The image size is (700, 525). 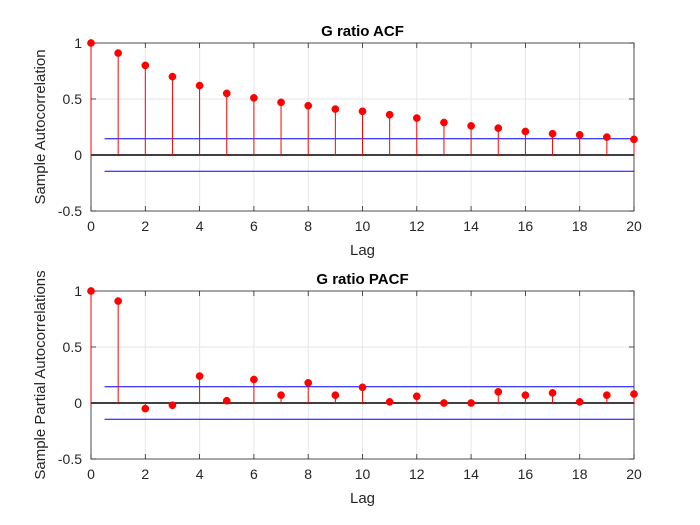 I want to click on acf-xtick-label-5: 10, so click(x=363, y=226).